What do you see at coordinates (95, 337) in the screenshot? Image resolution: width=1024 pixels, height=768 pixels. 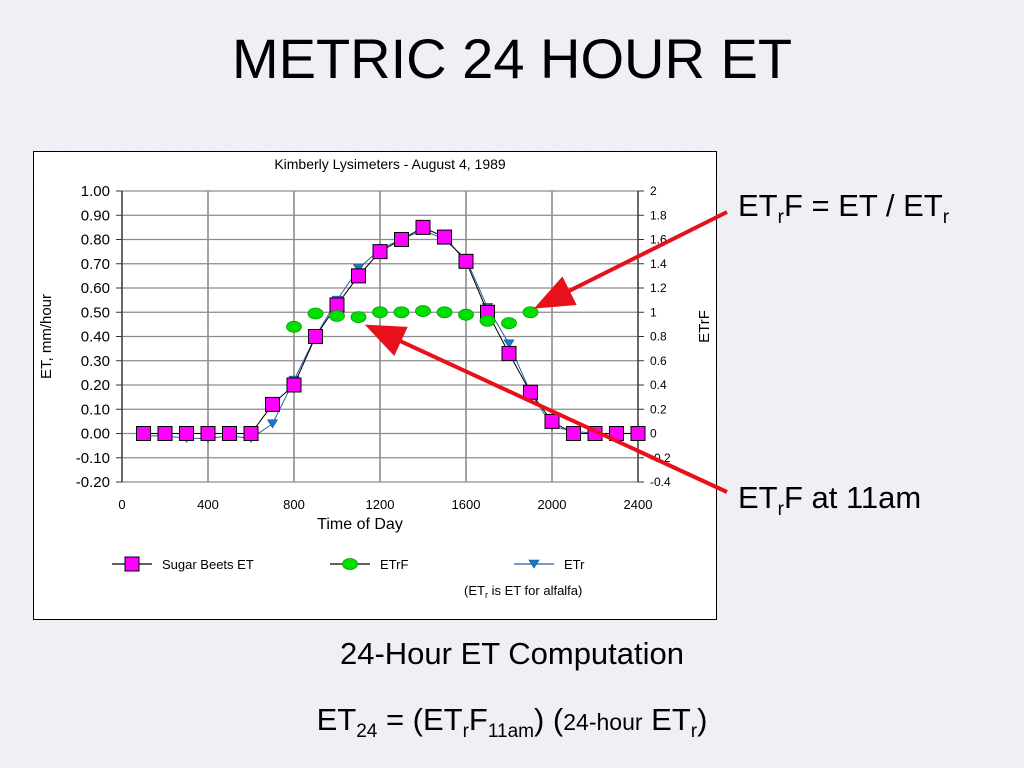 I see `y-tick-label: 0.40` at bounding box center [95, 337].